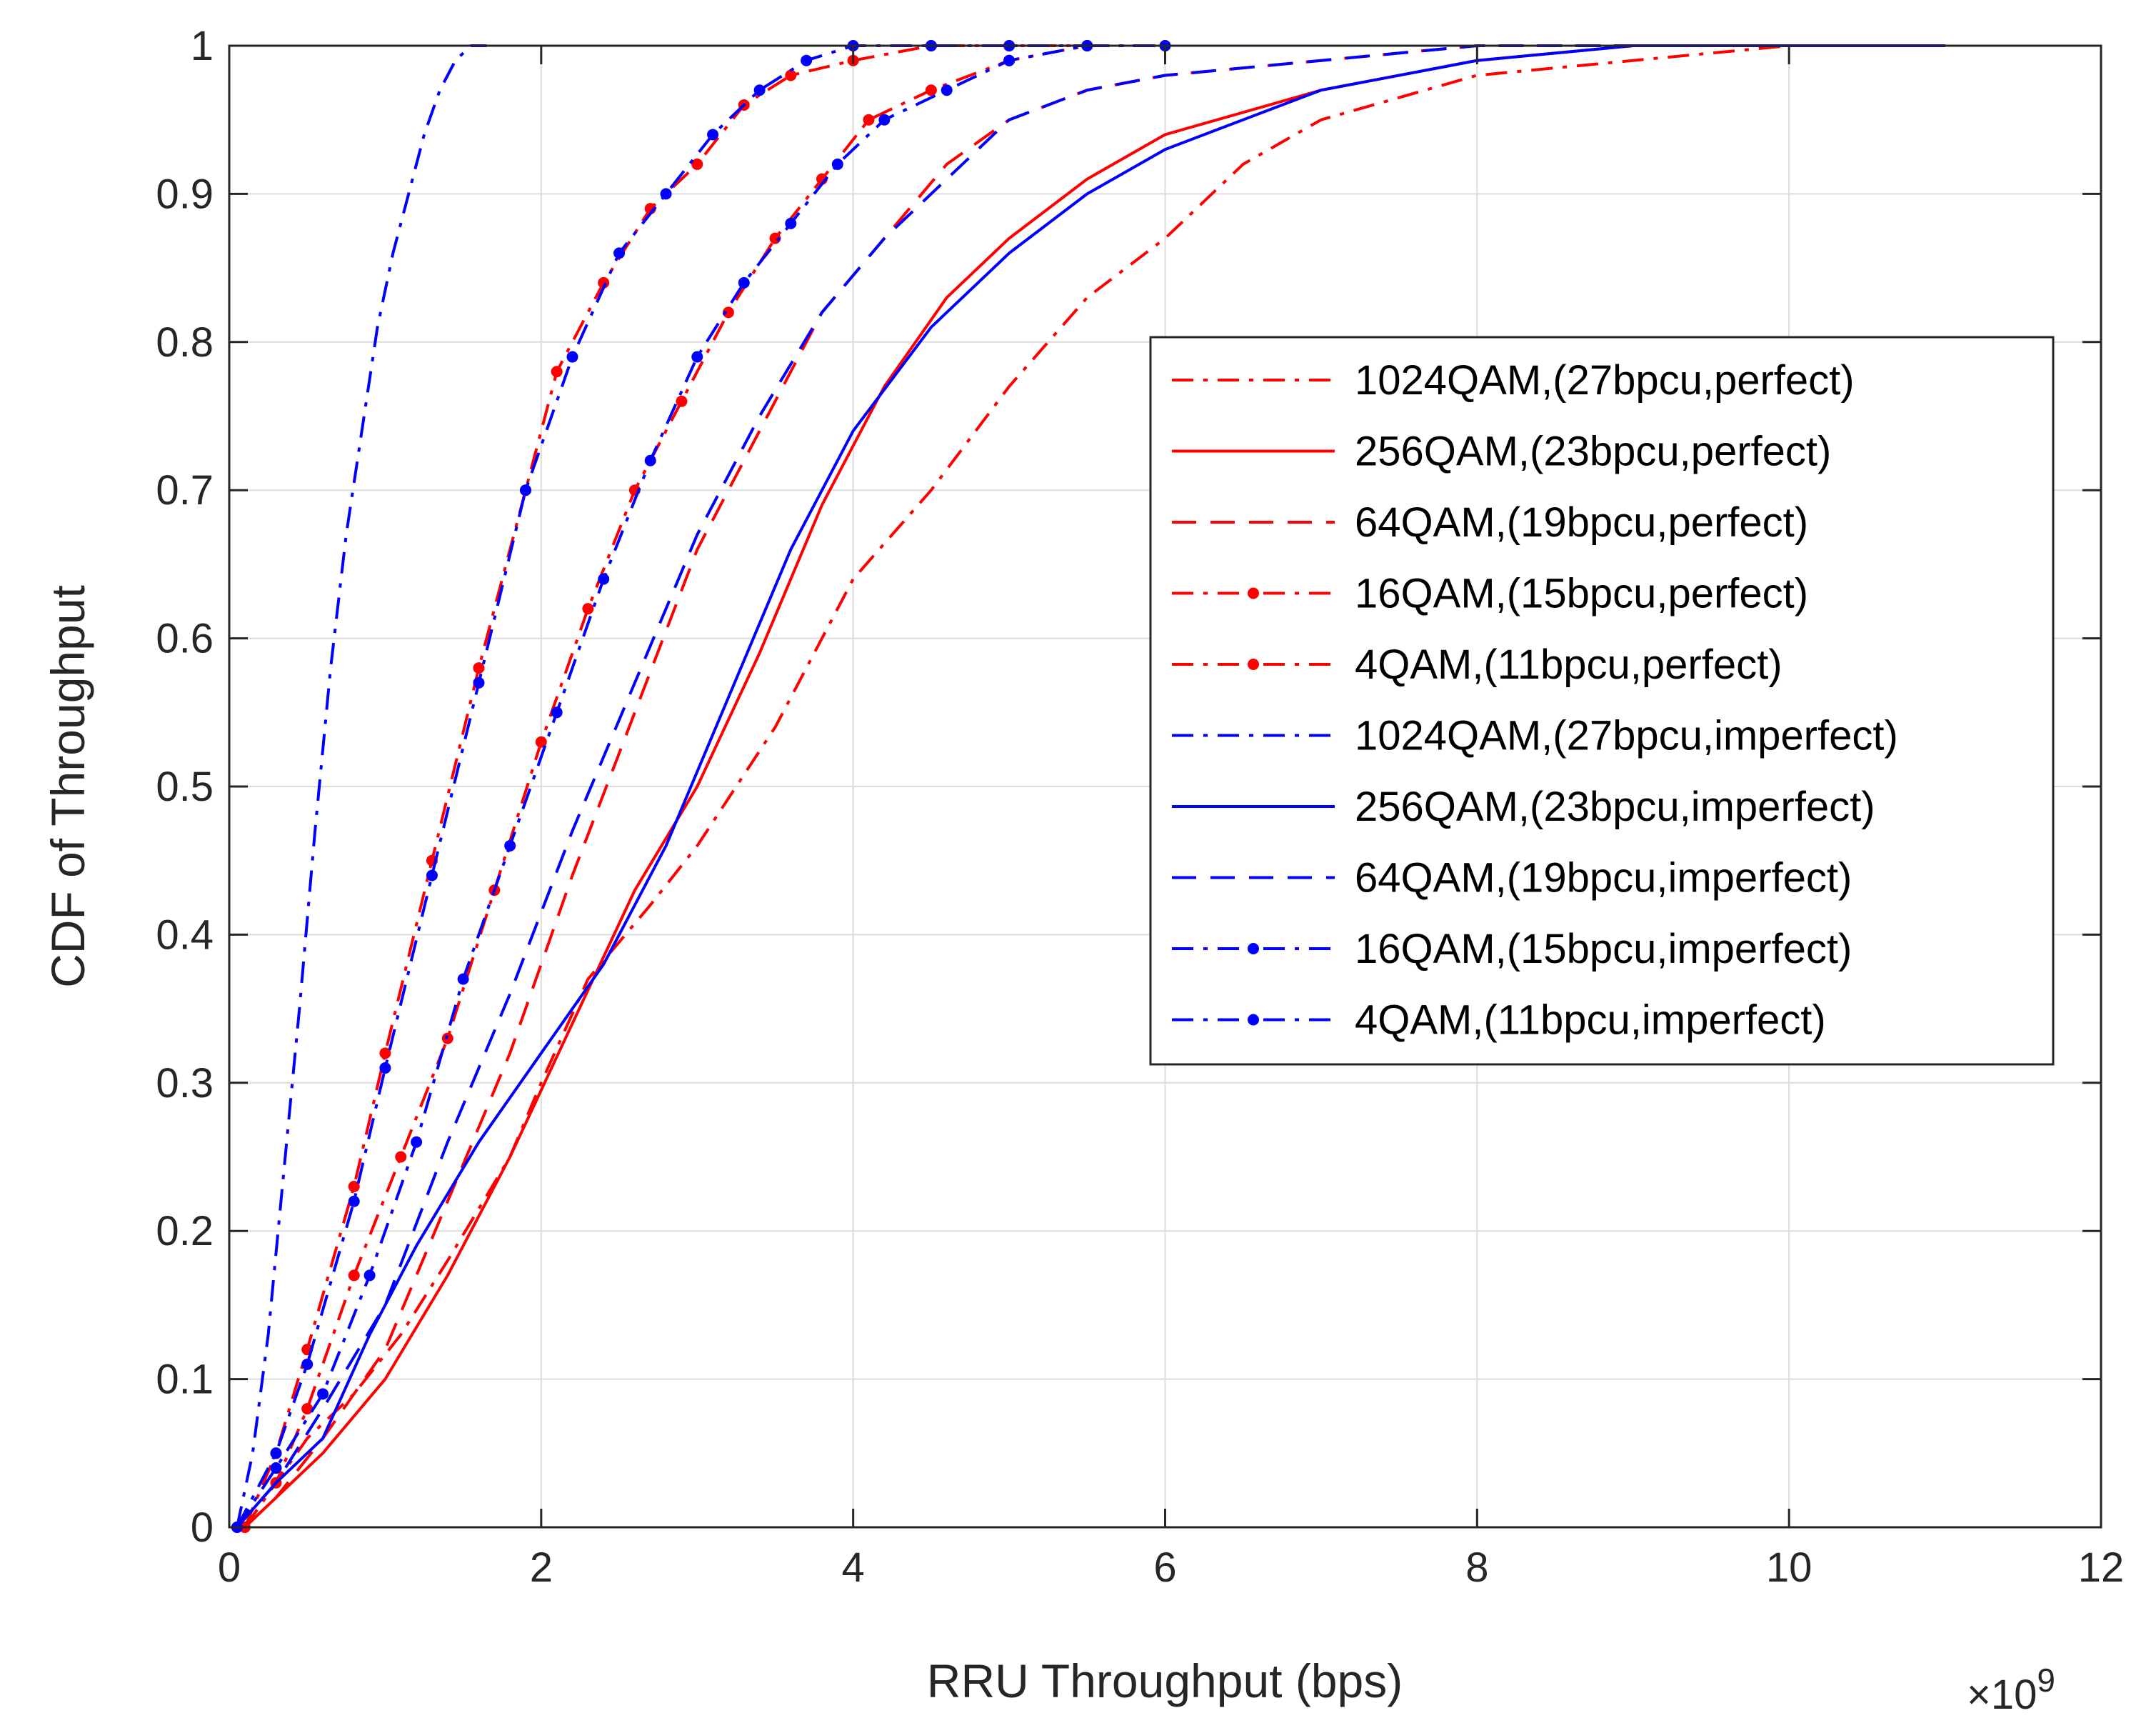 This screenshot has width=2156, height=1728. Describe the element at coordinates (1569, 664) in the screenshot. I see `legend-label: 4QAM,(11bpcu,perfect)` at that location.